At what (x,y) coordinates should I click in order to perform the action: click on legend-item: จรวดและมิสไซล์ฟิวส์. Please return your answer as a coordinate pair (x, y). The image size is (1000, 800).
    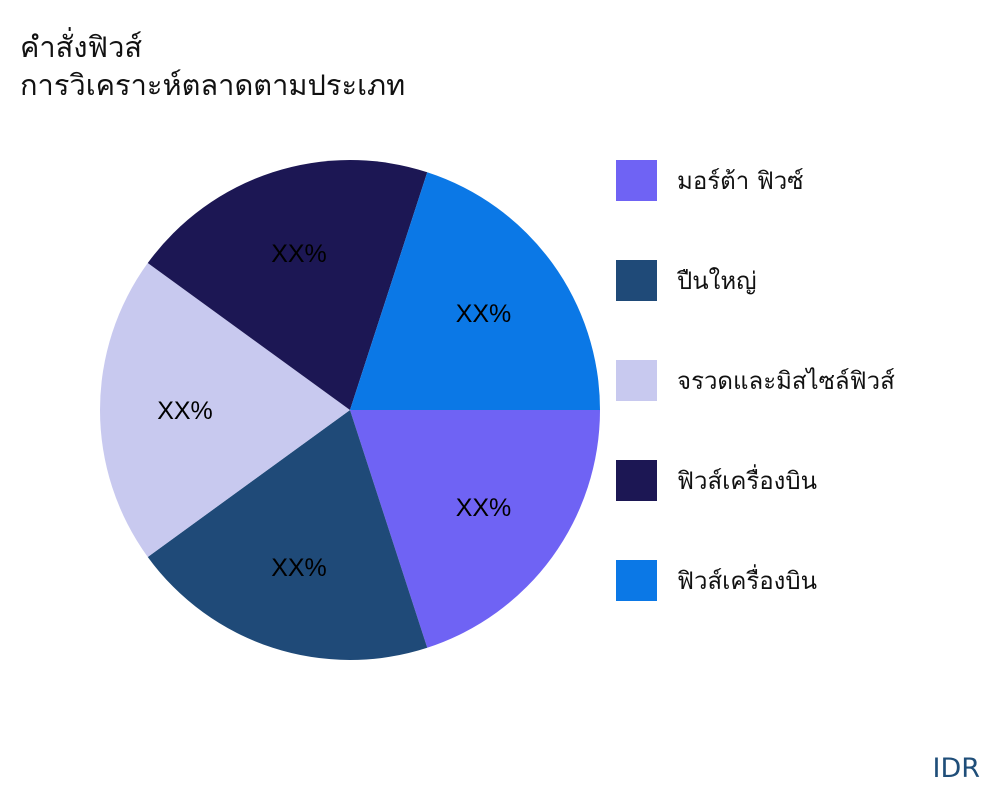
    Looking at the image, I should click on (755, 380).